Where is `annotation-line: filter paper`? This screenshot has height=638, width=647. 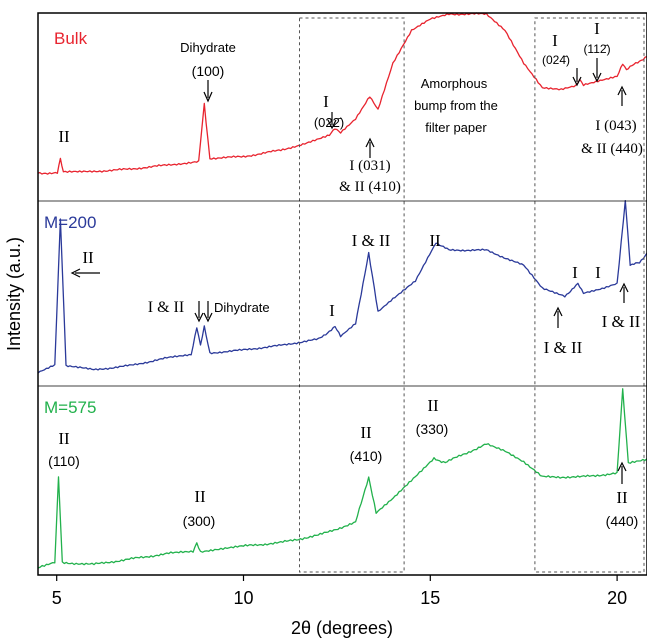
annotation-line: filter paper is located at coordinates (456, 127).